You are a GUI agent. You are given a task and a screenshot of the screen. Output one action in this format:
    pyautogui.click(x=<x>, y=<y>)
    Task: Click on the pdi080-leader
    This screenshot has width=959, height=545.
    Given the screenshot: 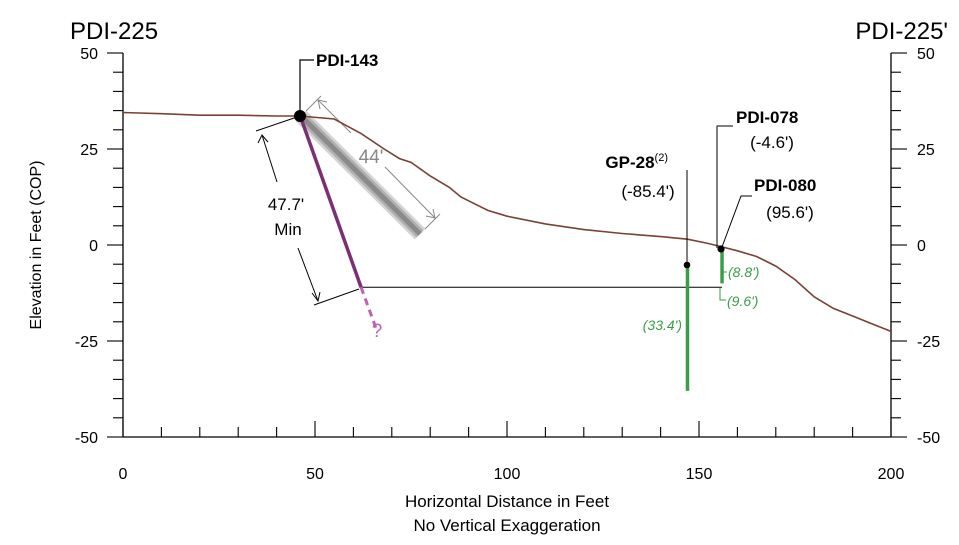 What is the action you would take?
    pyautogui.click(x=736, y=221)
    